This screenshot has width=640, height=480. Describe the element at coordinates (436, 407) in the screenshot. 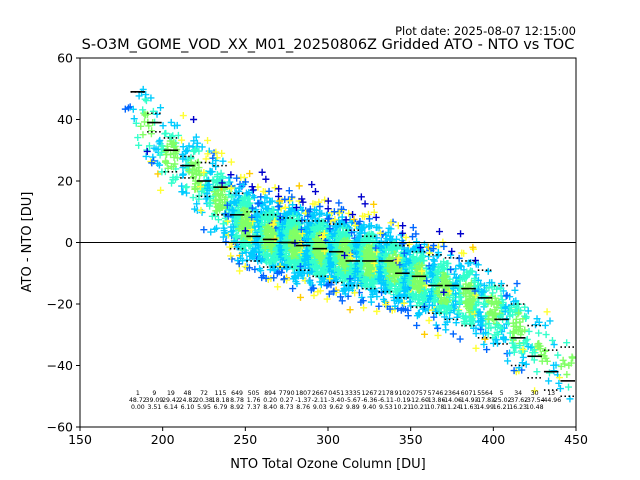

I see `bin-annotation: 10.78` at that location.